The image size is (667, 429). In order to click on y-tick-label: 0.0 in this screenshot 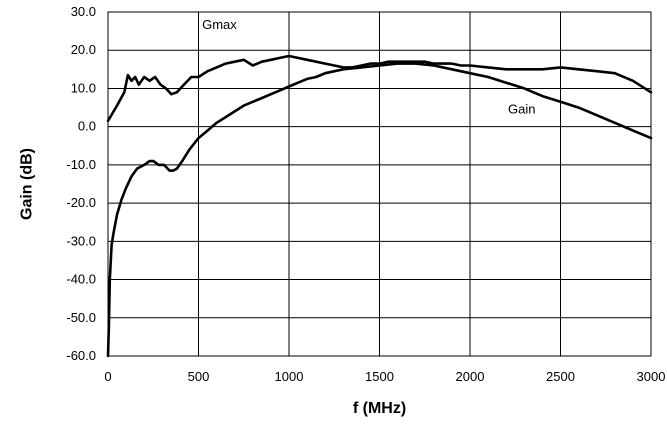, I will do `click(87, 126)`.